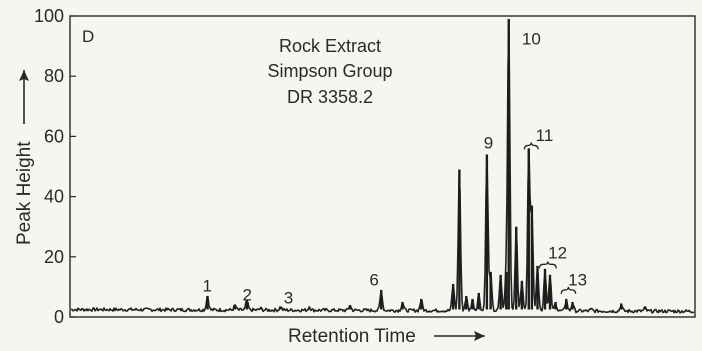 This screenshot has height=351, width=702. What do you see at coordinates (545, 135) in the screenshot?
I see `peak-number-label: 11` at bounding box center [545, 135].